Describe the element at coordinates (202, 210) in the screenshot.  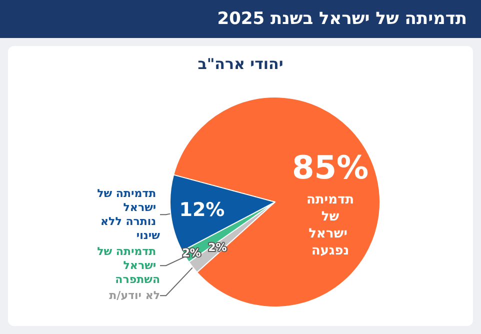
I see `data-label: 12%` at that location.